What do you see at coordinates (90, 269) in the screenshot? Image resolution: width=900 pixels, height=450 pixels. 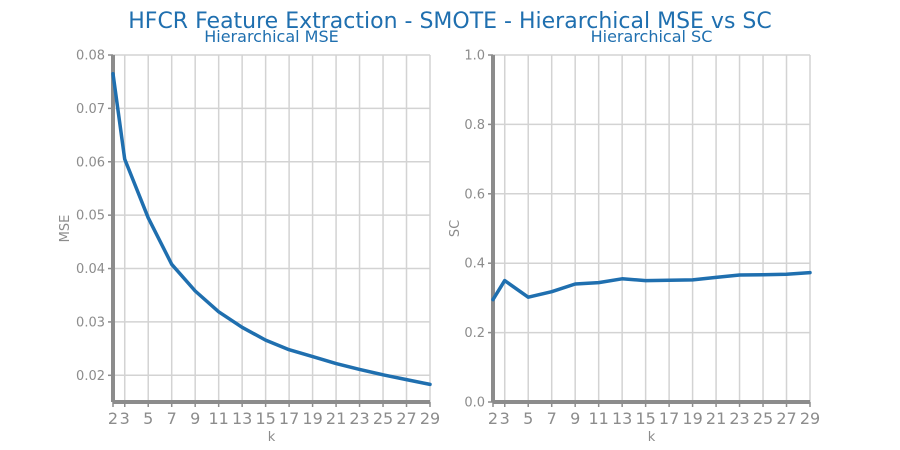 I see `mse-y-tick-label: 0.04` at bounding box center [90, 269].